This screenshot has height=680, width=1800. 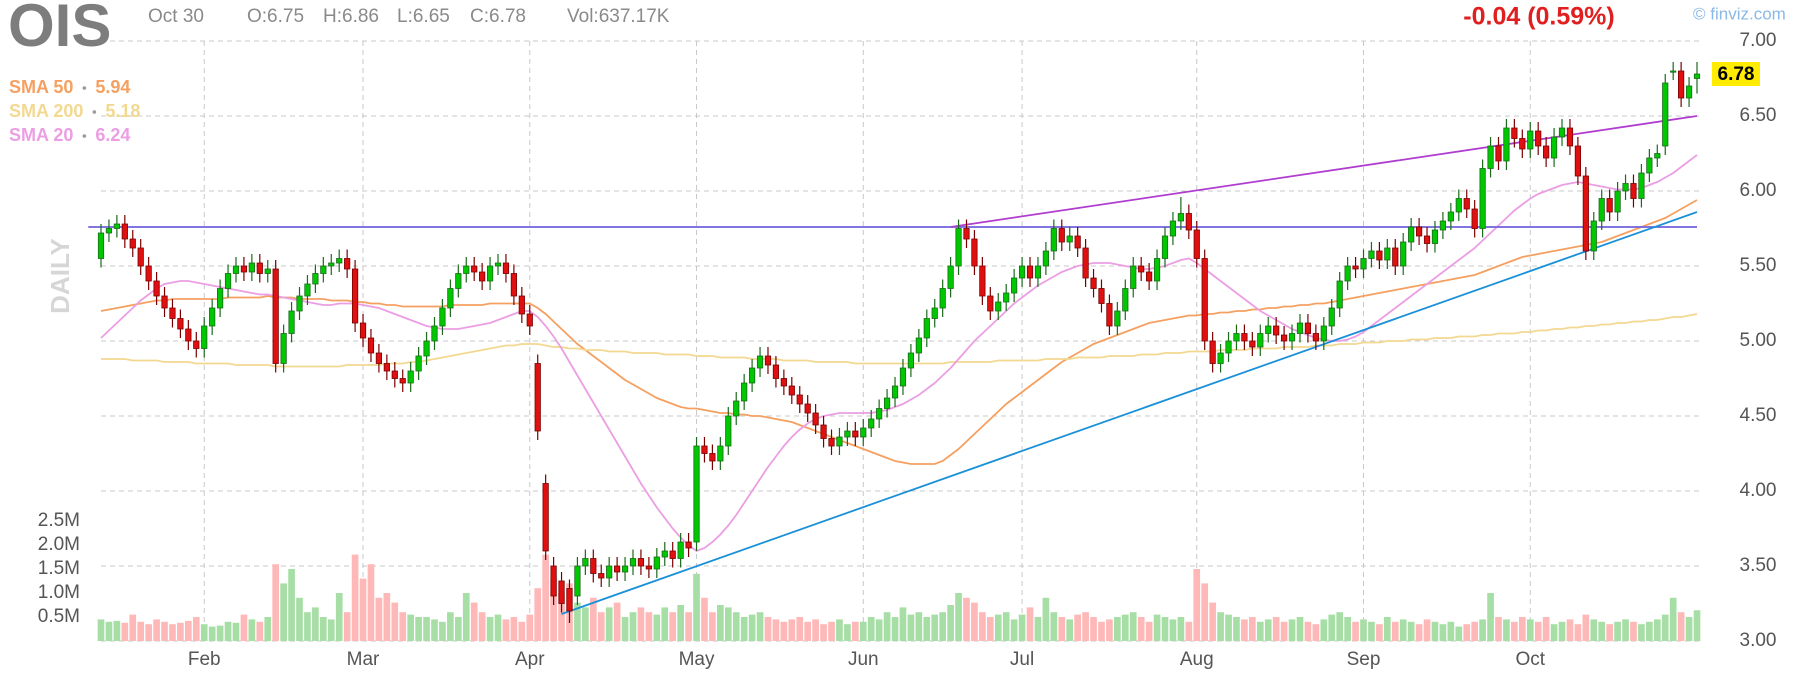 What do you see at coordinates (1538, 17) in the screenshot?
I see `change-text: -0.04 (0.59%)` at bounding box center [1538, 17].